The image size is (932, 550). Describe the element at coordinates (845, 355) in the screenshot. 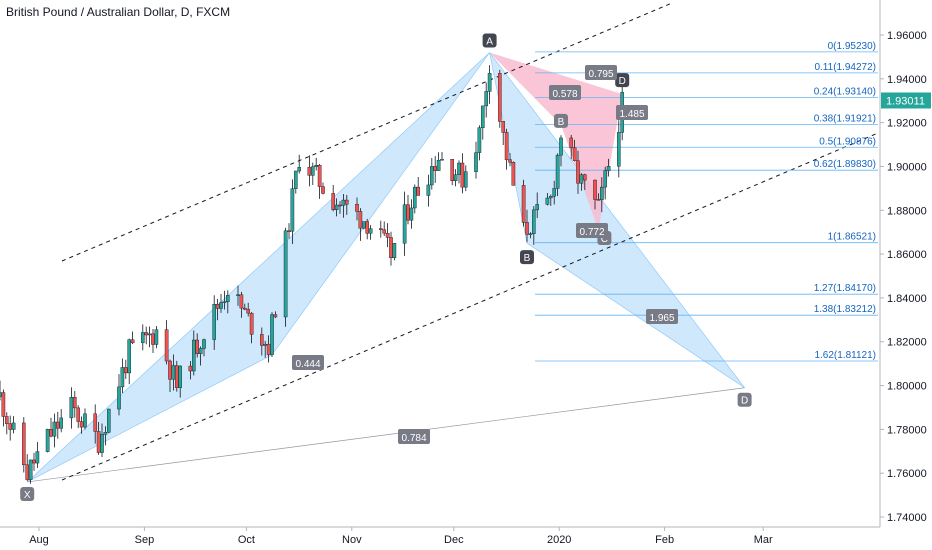

I see `fib-label: 1.62(1.81121)` at that location.